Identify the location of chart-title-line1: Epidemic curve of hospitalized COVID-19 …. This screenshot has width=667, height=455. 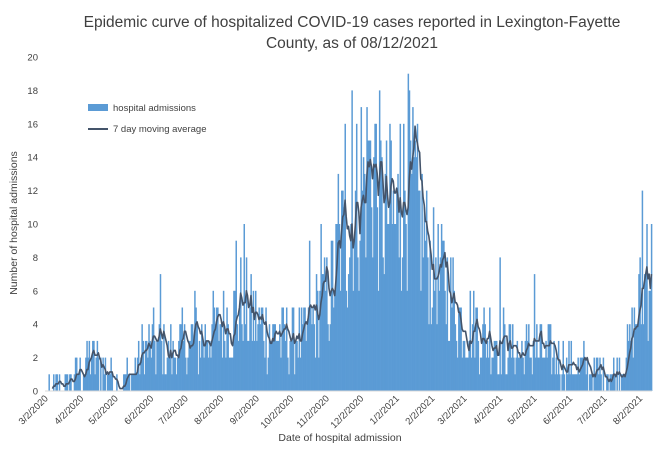
(352, 22).